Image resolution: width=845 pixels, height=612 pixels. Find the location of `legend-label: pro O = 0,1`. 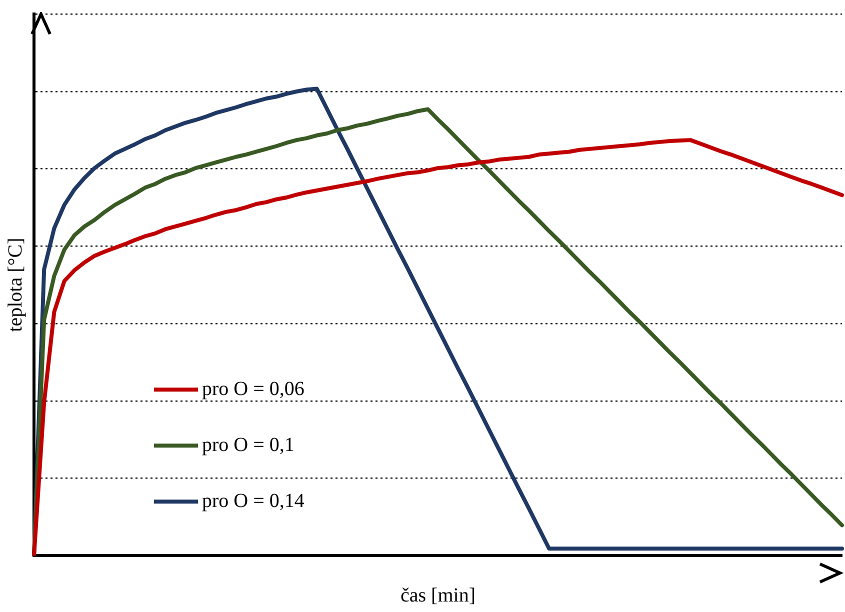

legend-label: pro O = 0,1 is located at coordinates (248, 445).